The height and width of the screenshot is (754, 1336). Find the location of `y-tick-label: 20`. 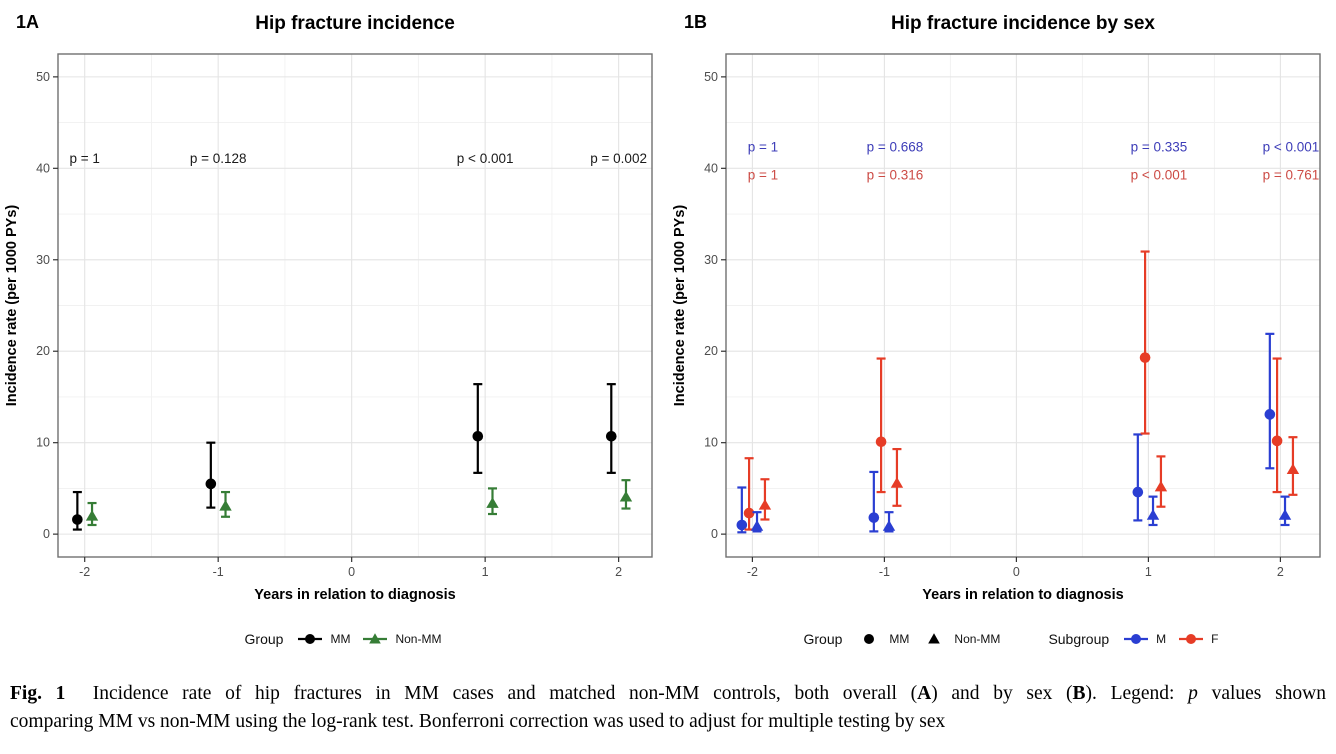

y-tick-label: 20 is located at coordinates (43, 351).